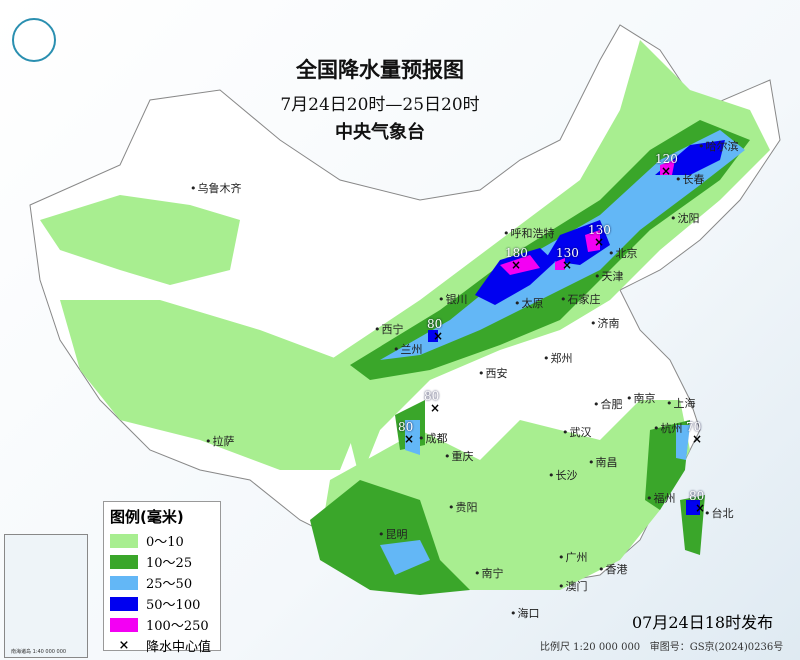  I want to click on cma-logo, so click(34, 40).